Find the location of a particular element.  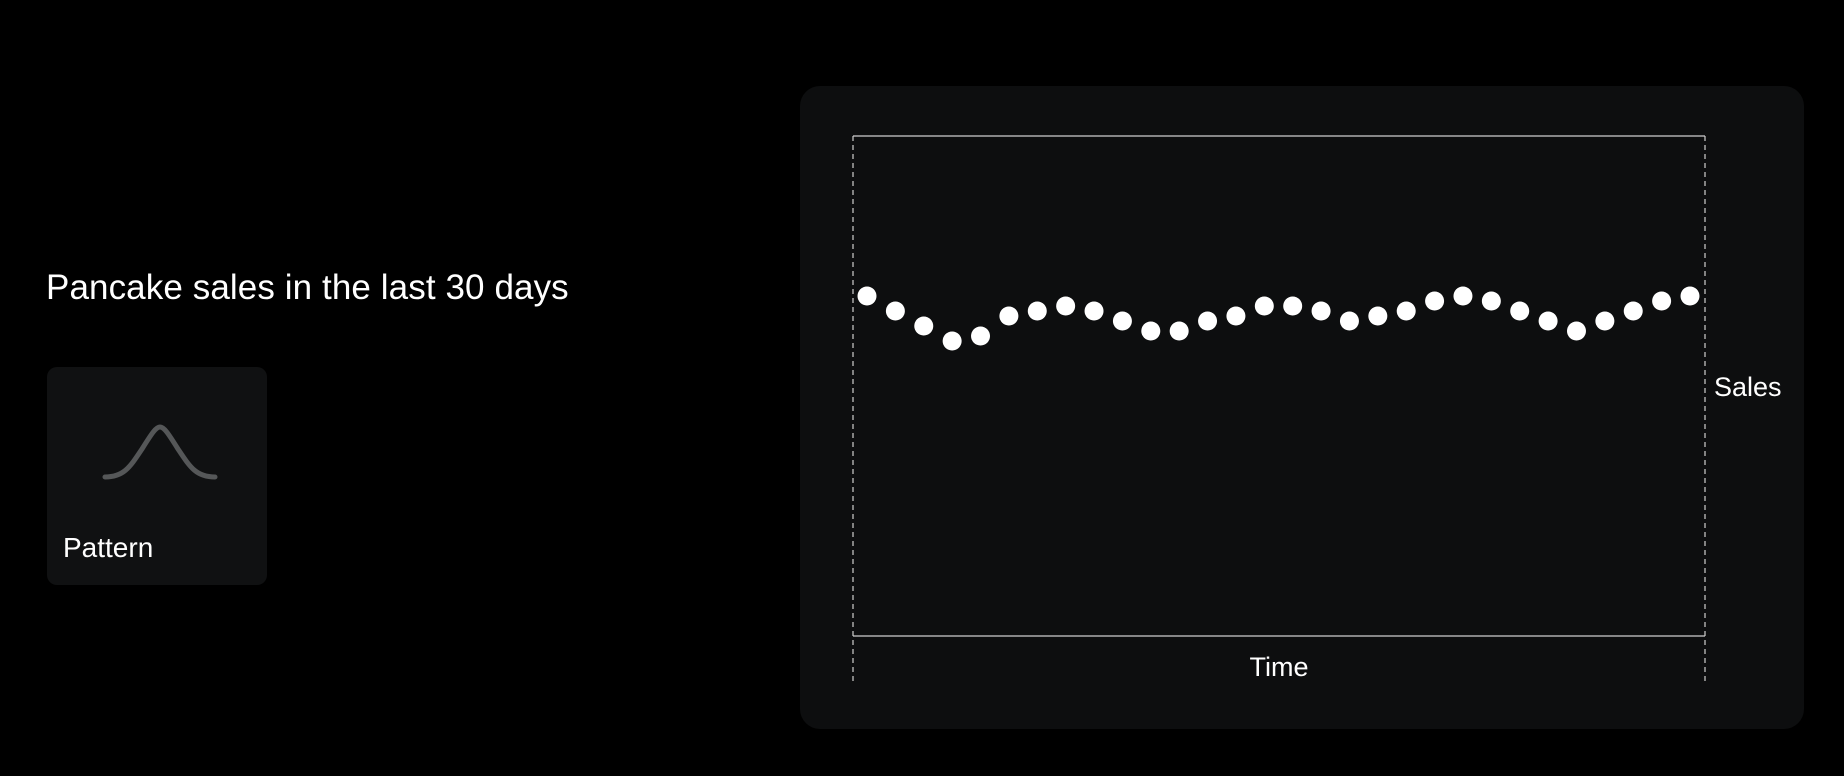

pattern-card: Pattern is located at coordinates (157, 476).